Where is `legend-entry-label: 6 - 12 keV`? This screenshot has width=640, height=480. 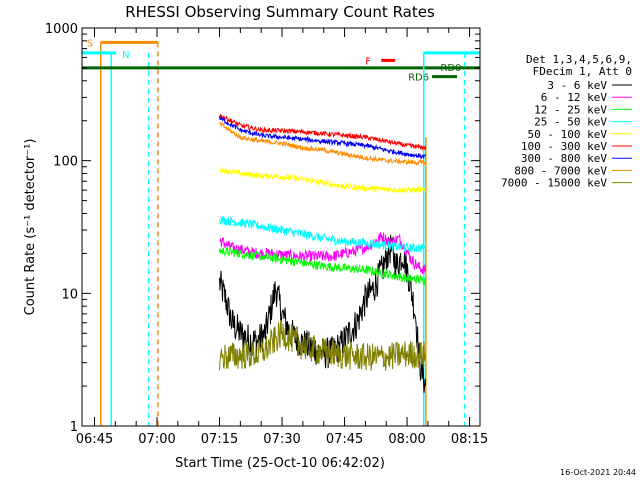
legend-entry-label: 6 - 12 keV is located at coordinates (574, 97).